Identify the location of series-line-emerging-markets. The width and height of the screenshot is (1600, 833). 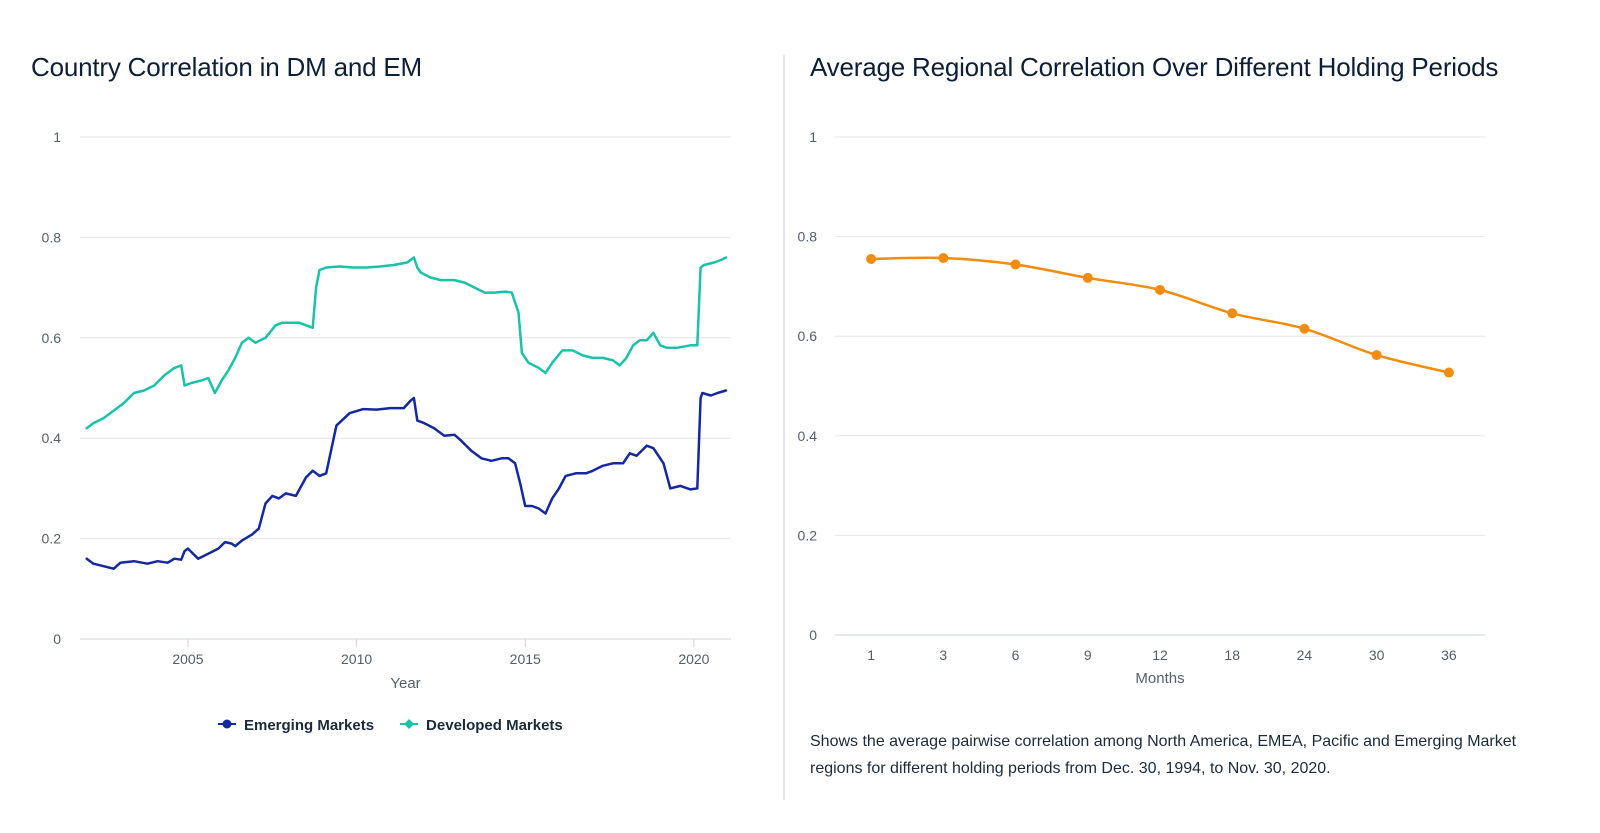
(406, 479).